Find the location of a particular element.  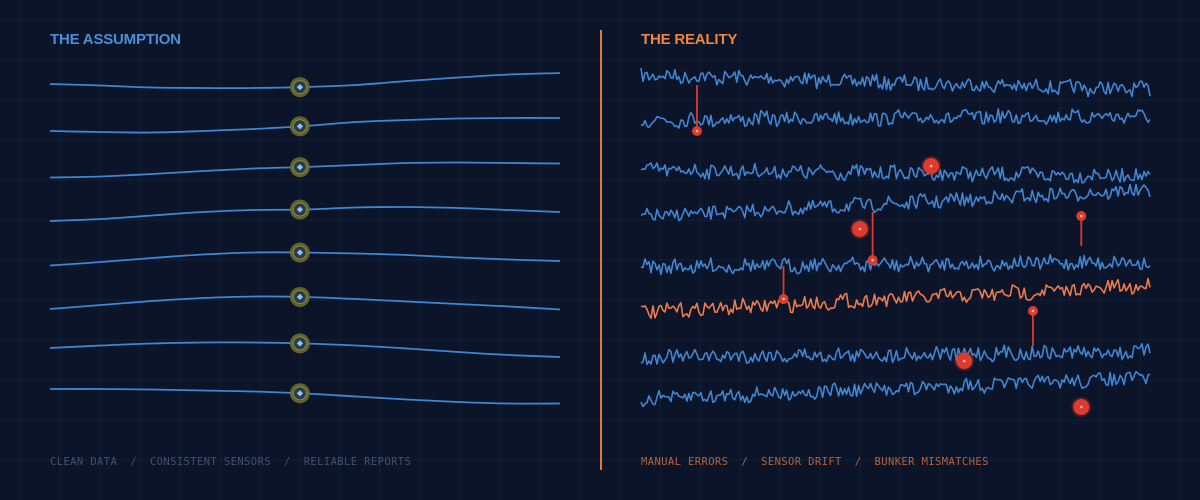

footer-item-reliable-reports: RELIABLE REPORTS is located at coordinates (357, 462).